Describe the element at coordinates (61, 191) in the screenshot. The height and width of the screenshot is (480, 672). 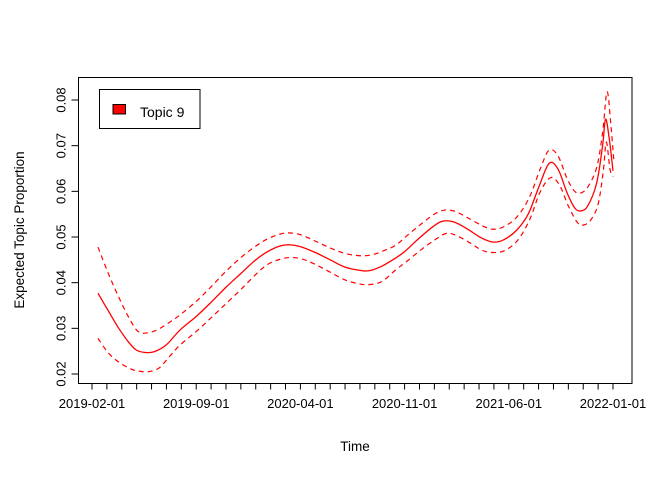
I see `y-tick-label: 0.06` at that location.